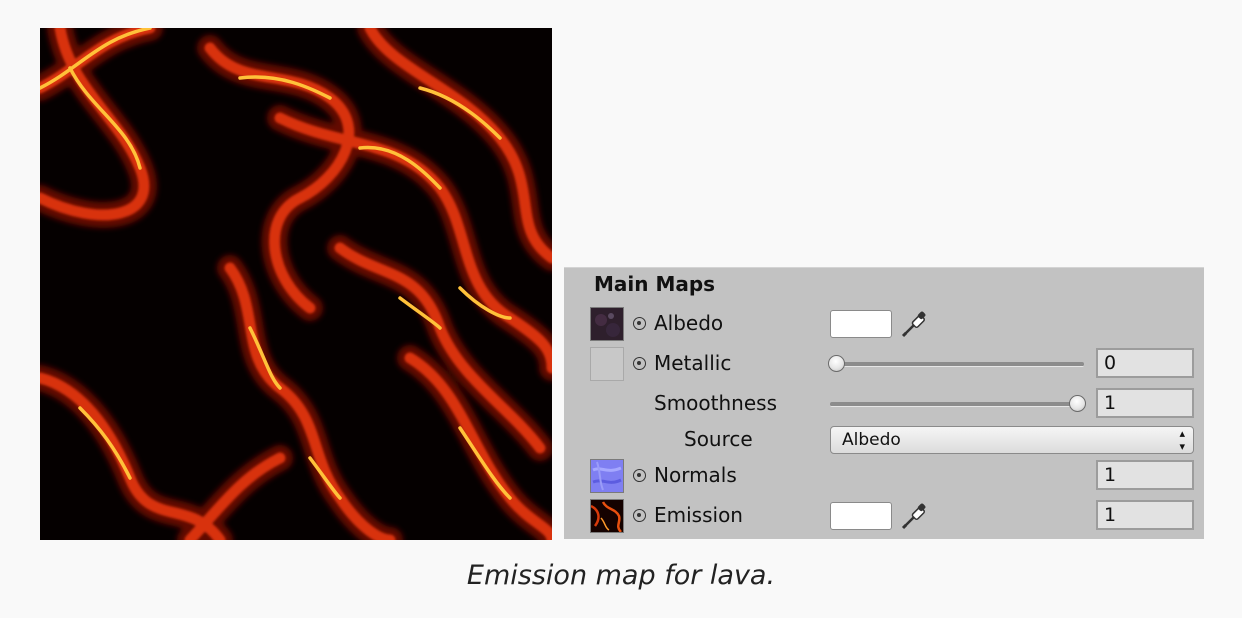  Describe the element at coordinates (698, 515) in the screenshot. I see `emission-label: Emission` at that location.